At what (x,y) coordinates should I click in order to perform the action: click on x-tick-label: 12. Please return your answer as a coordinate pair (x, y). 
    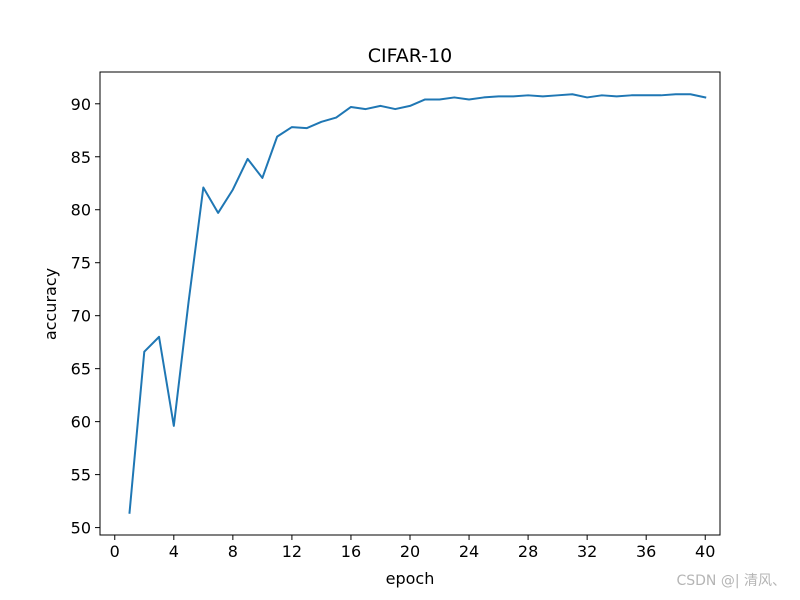
    Looking at the image, I should click on (292, 551).